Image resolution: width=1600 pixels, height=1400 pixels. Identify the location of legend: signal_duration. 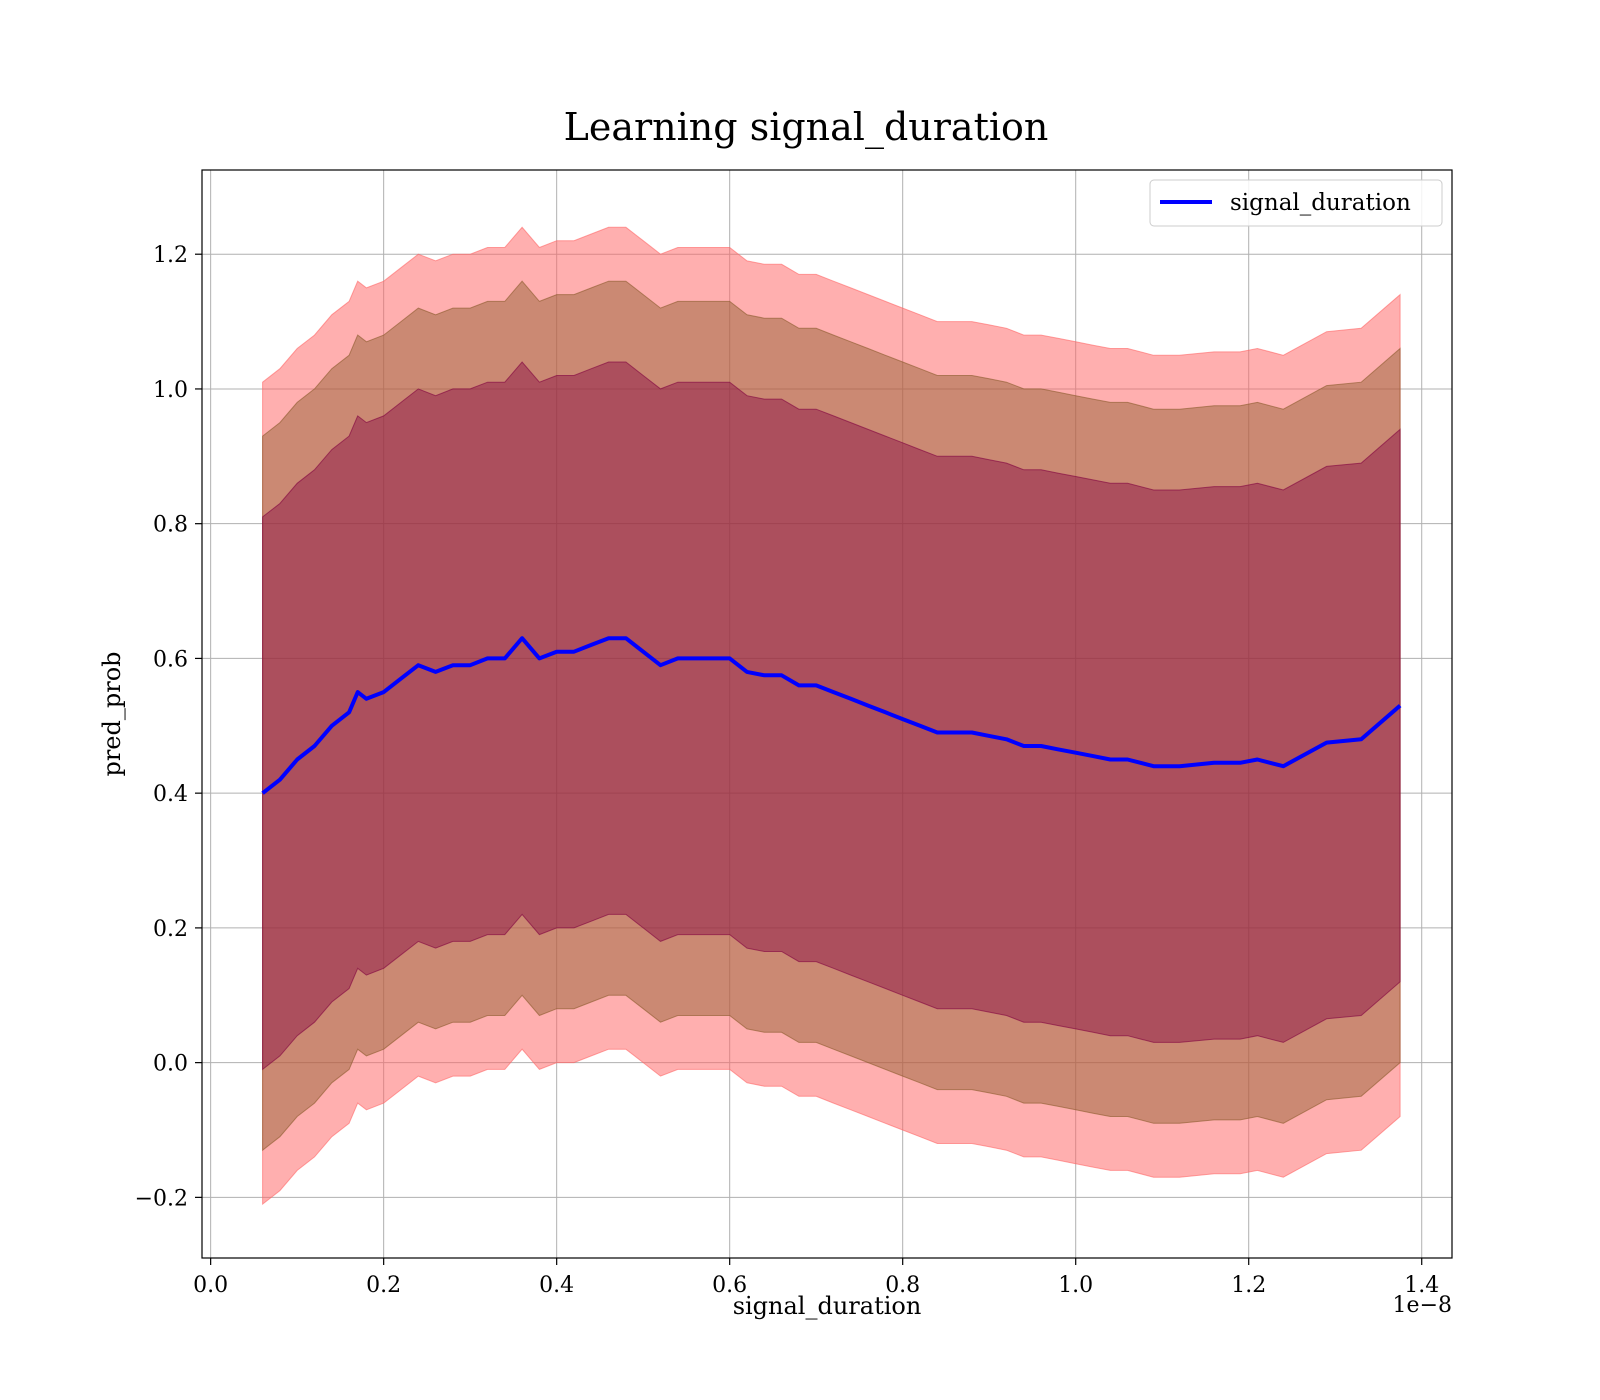
(1296, 203).